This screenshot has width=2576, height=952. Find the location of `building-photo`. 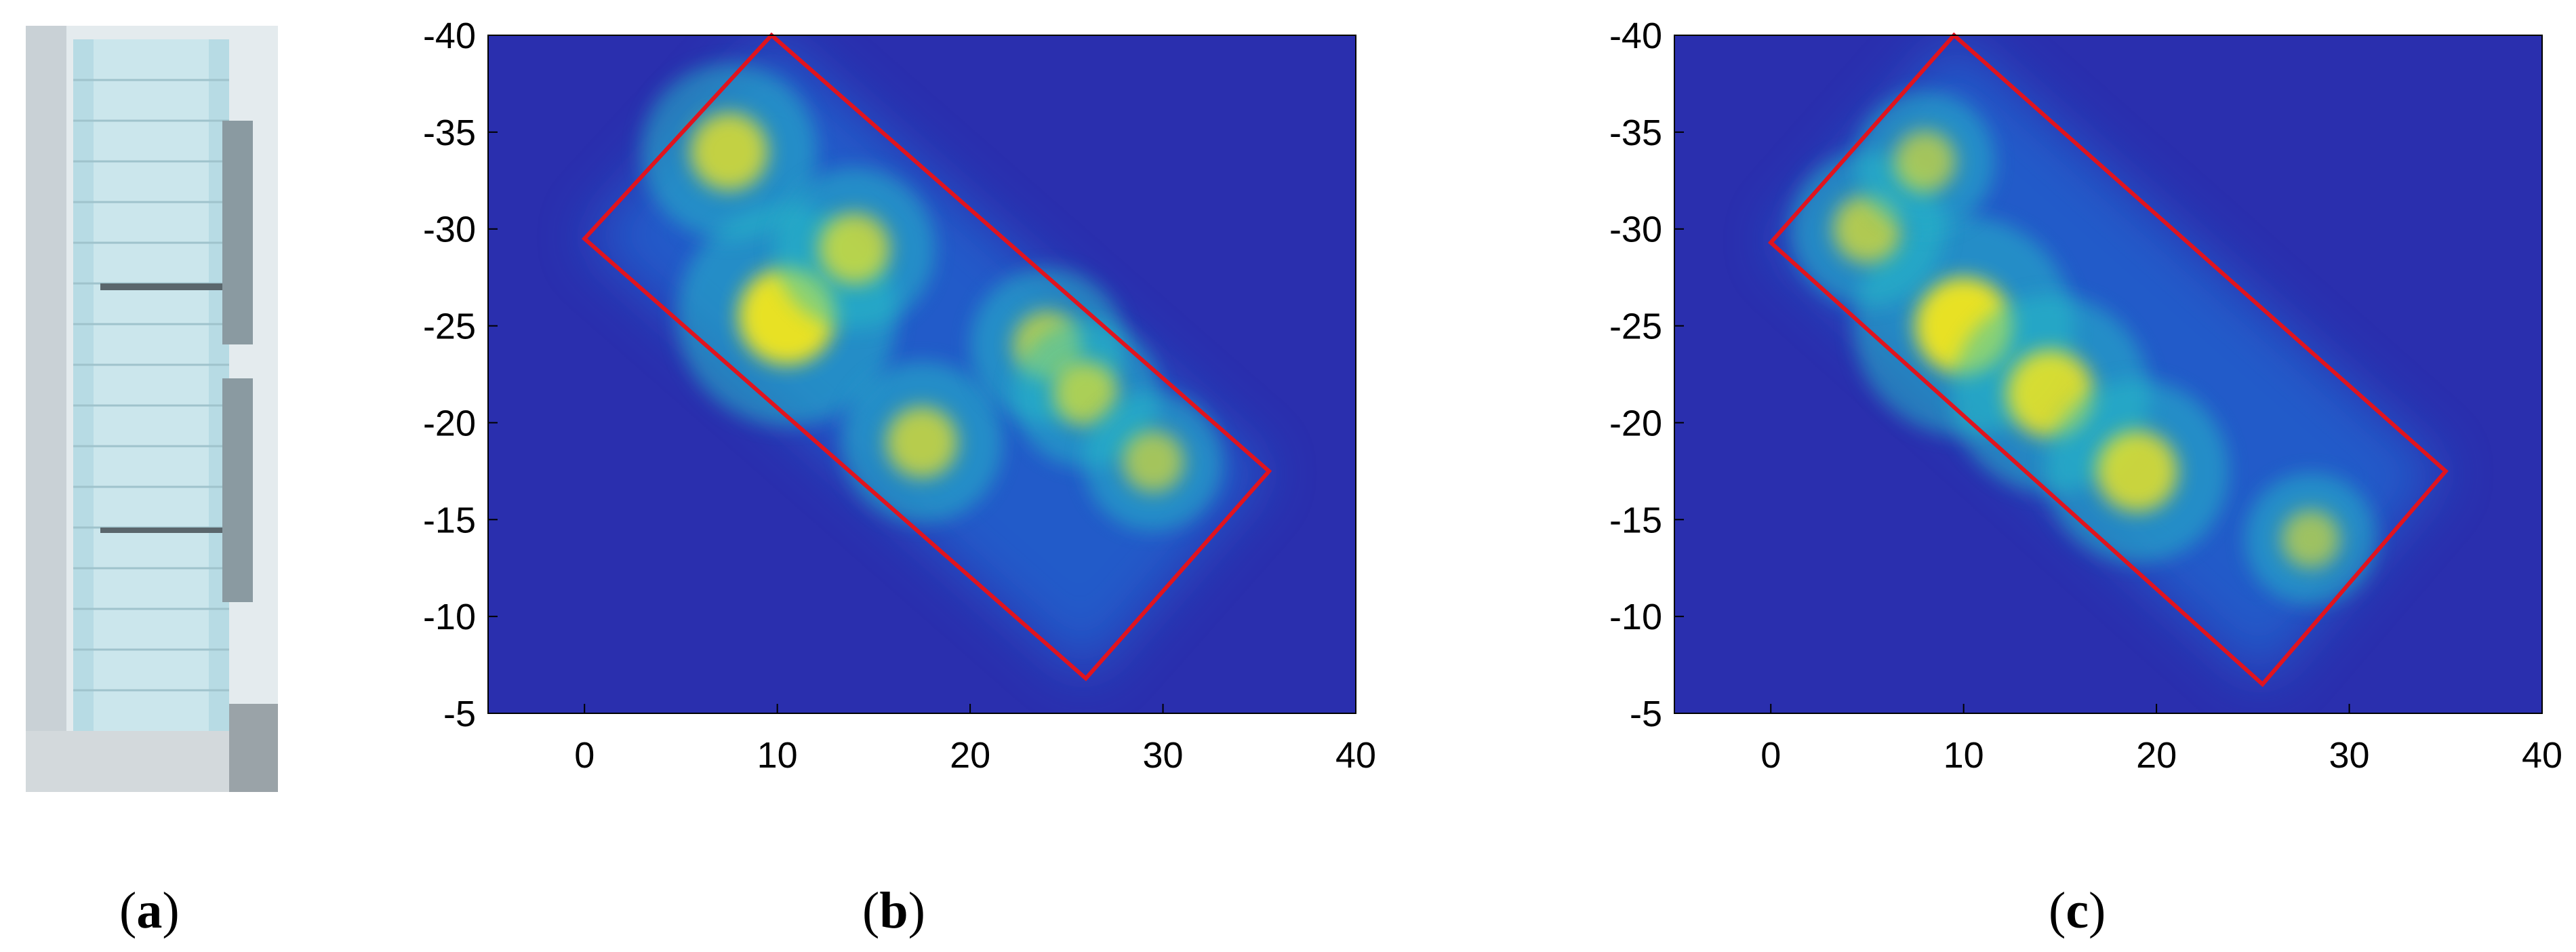

building-photo is located at coordinates (152, 409).